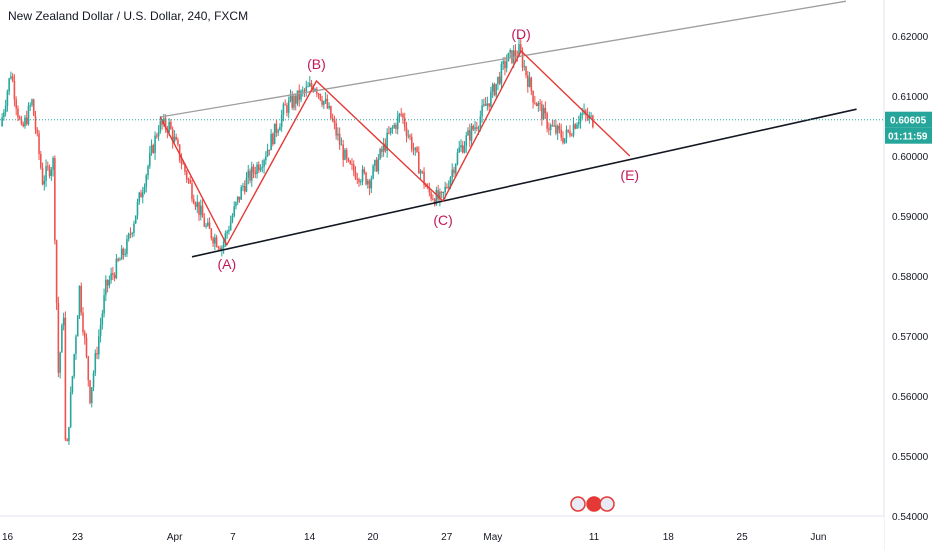 This screenshot has width=932, height=550. What do you see at coordinates (316, 64) in the screenshot?
I see `wave-label: (B)` at bounding box center [316, 64].